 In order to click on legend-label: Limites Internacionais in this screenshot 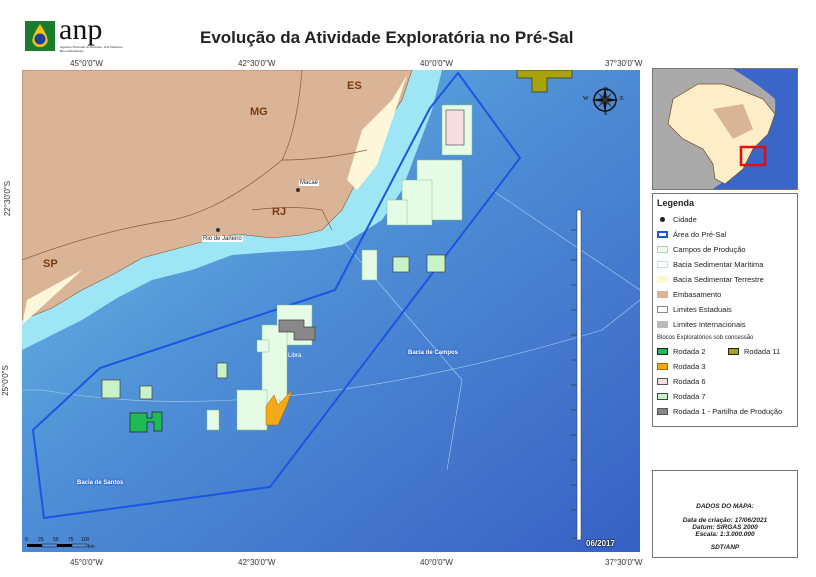, I will do `click(709, 324)`.